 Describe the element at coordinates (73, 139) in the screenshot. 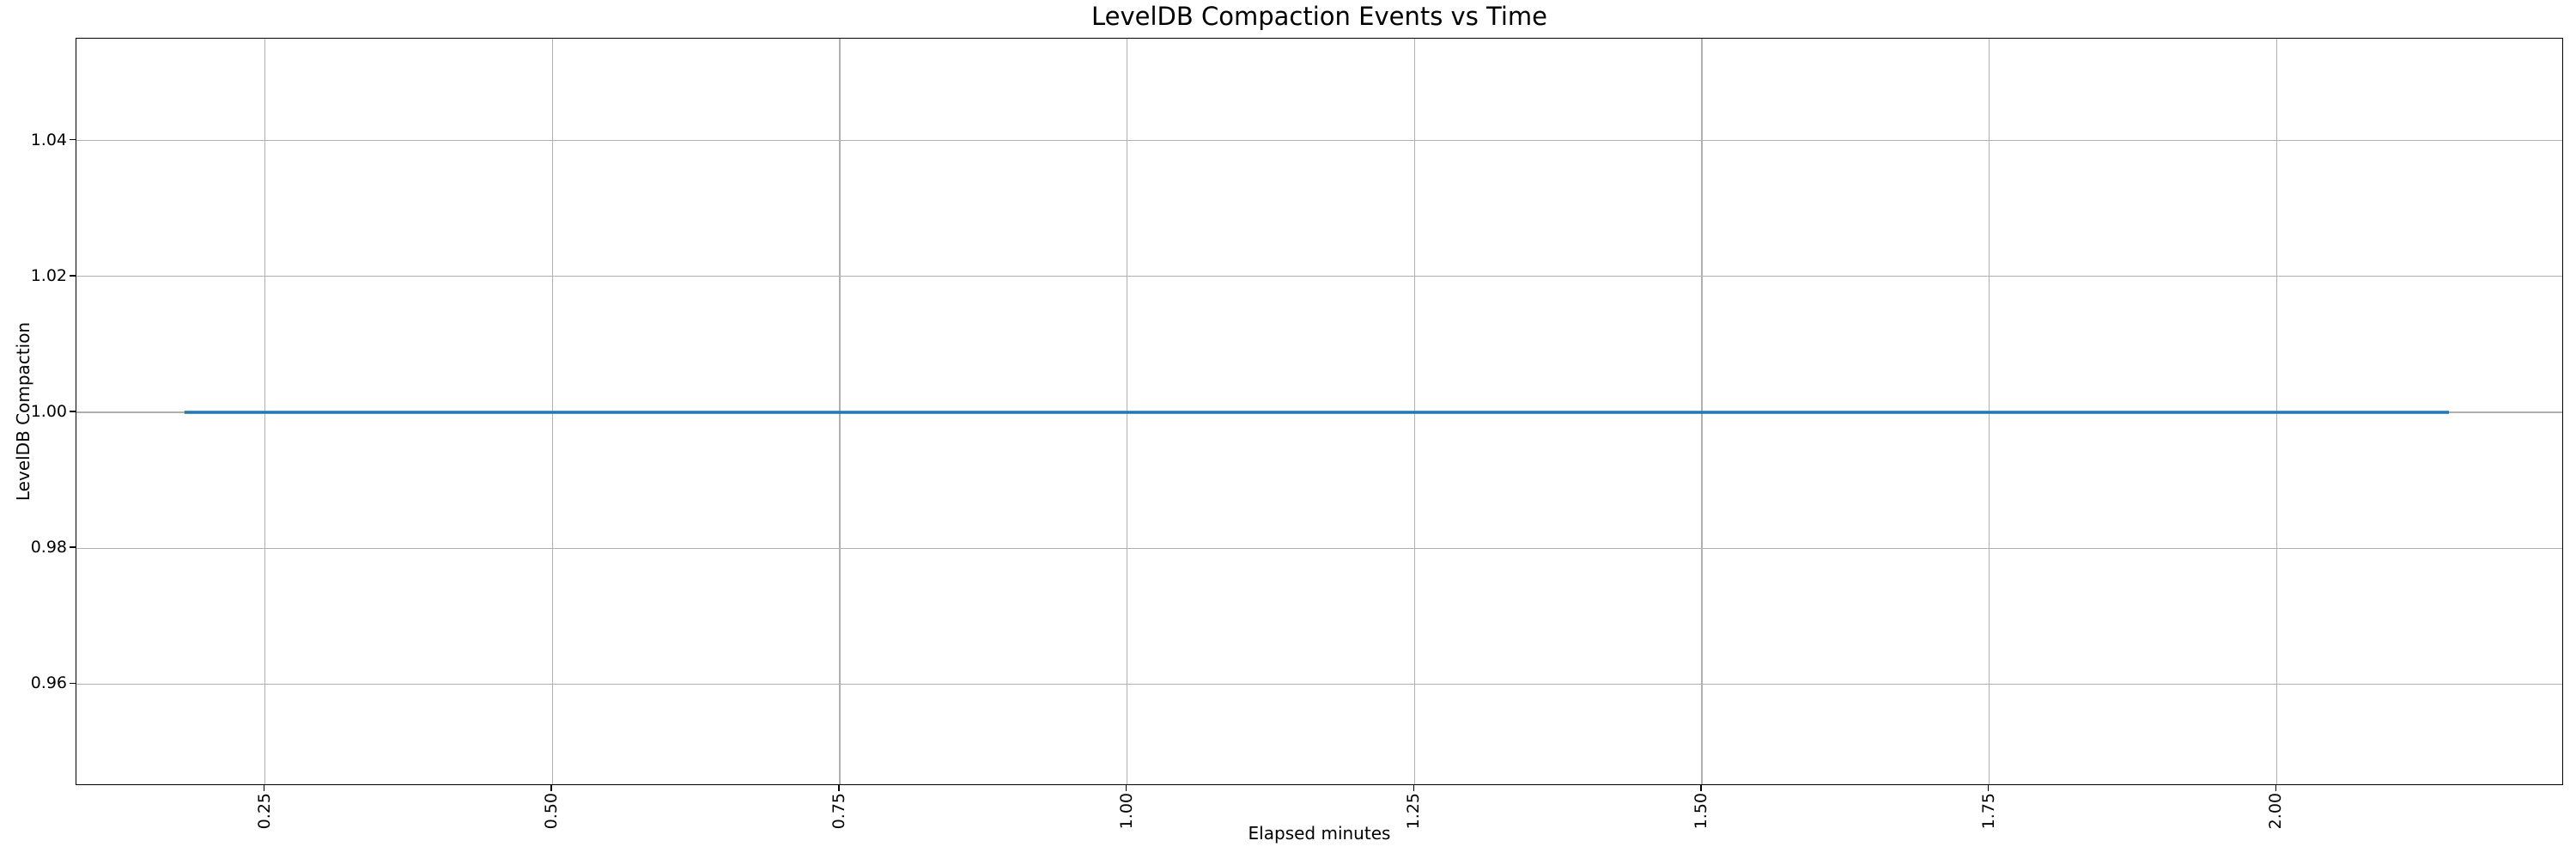

I see `y-tick-mark-1.04` at that location.